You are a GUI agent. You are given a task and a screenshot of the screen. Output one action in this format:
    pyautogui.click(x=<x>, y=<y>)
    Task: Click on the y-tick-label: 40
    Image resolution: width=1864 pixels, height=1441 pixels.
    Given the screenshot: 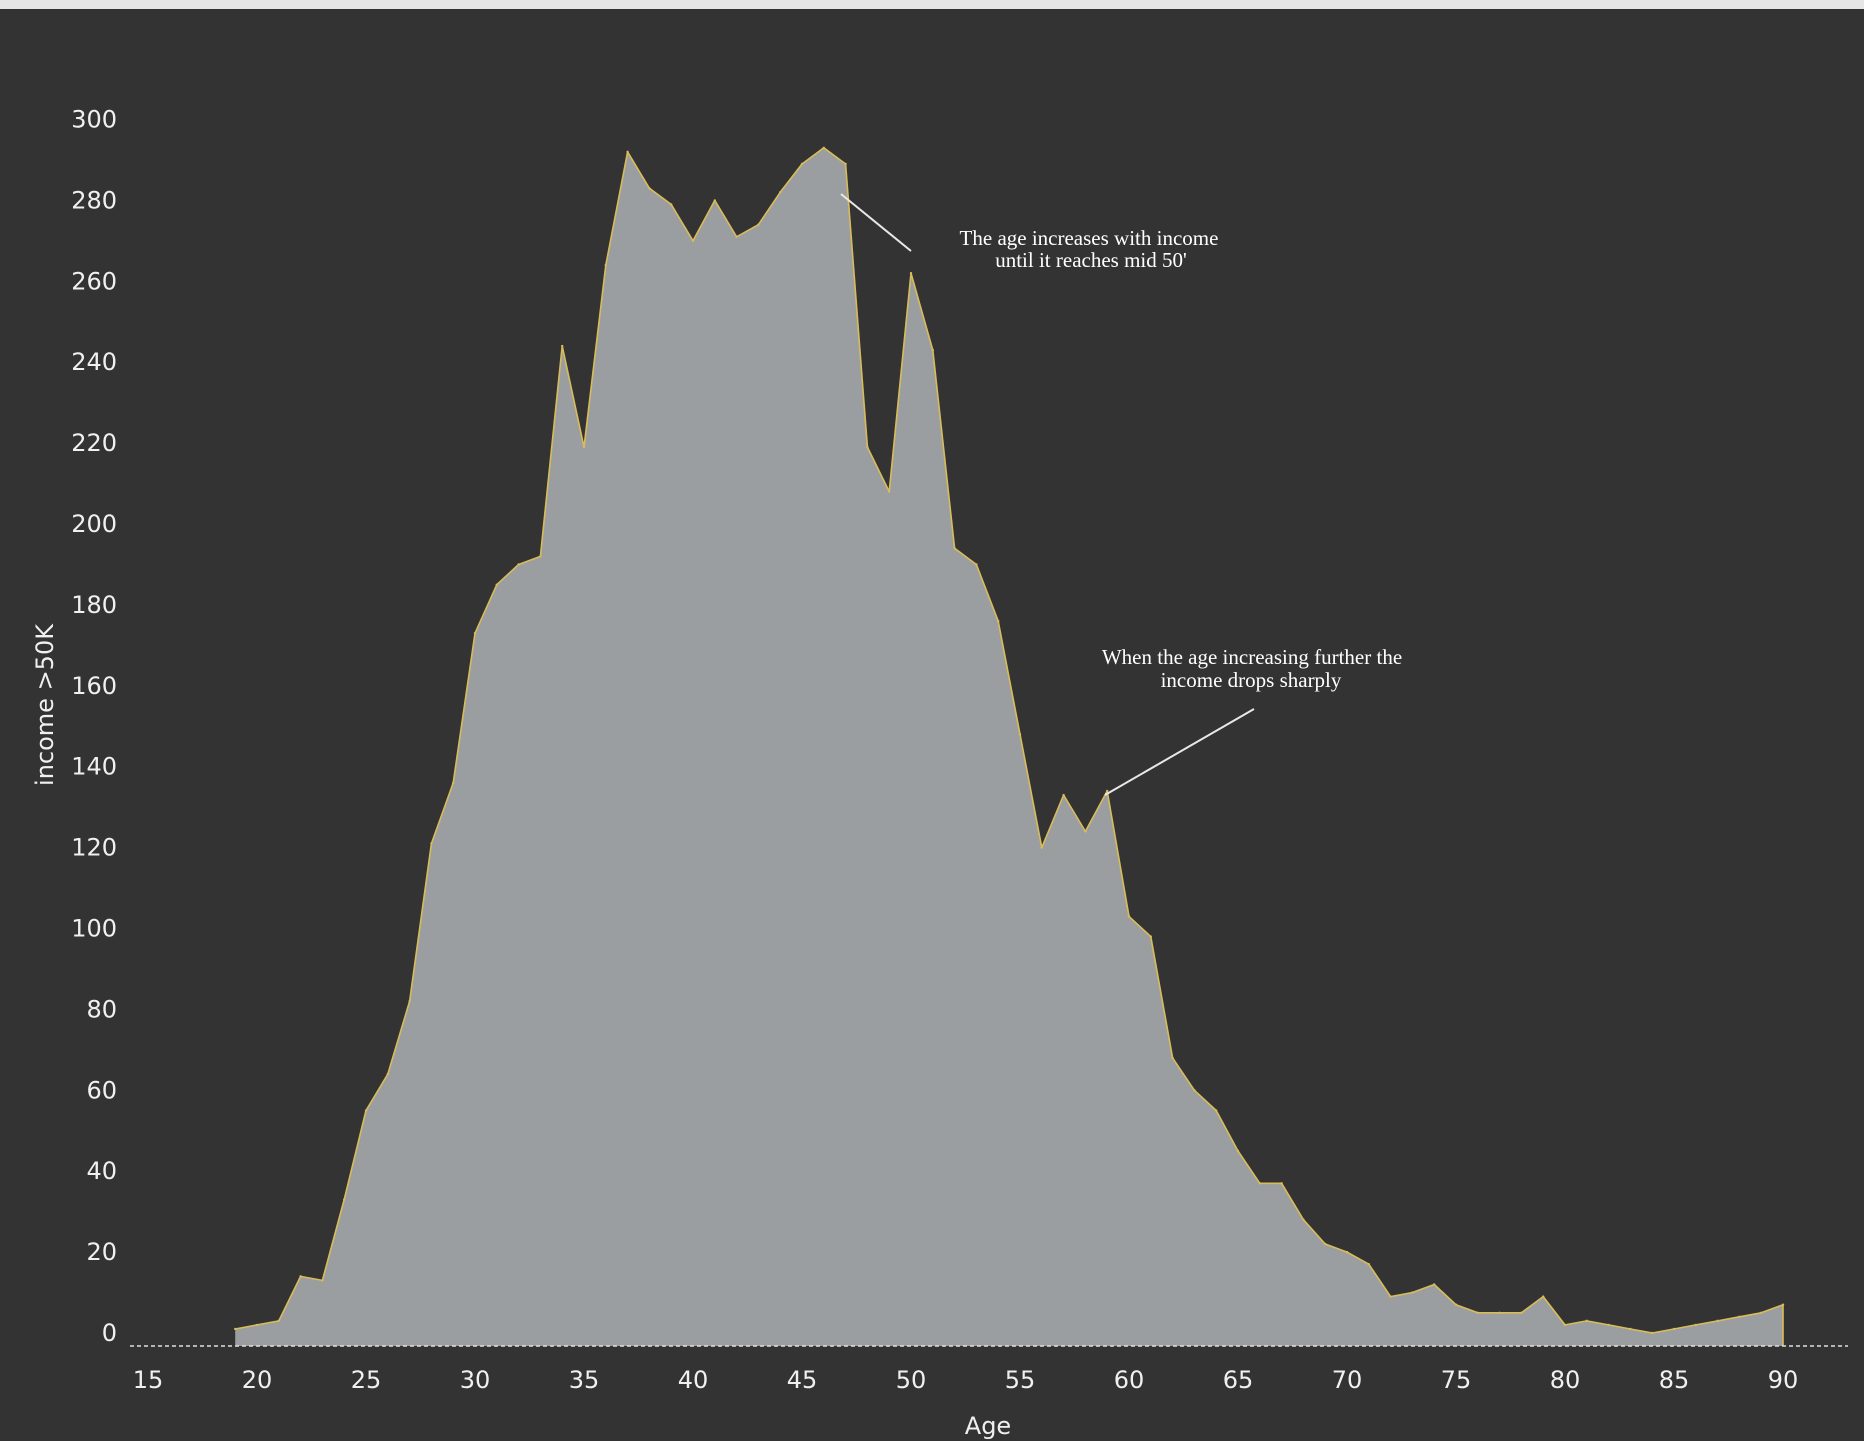 What is the action you would take?
    pyautogui.click(x=101, y=1171)
    